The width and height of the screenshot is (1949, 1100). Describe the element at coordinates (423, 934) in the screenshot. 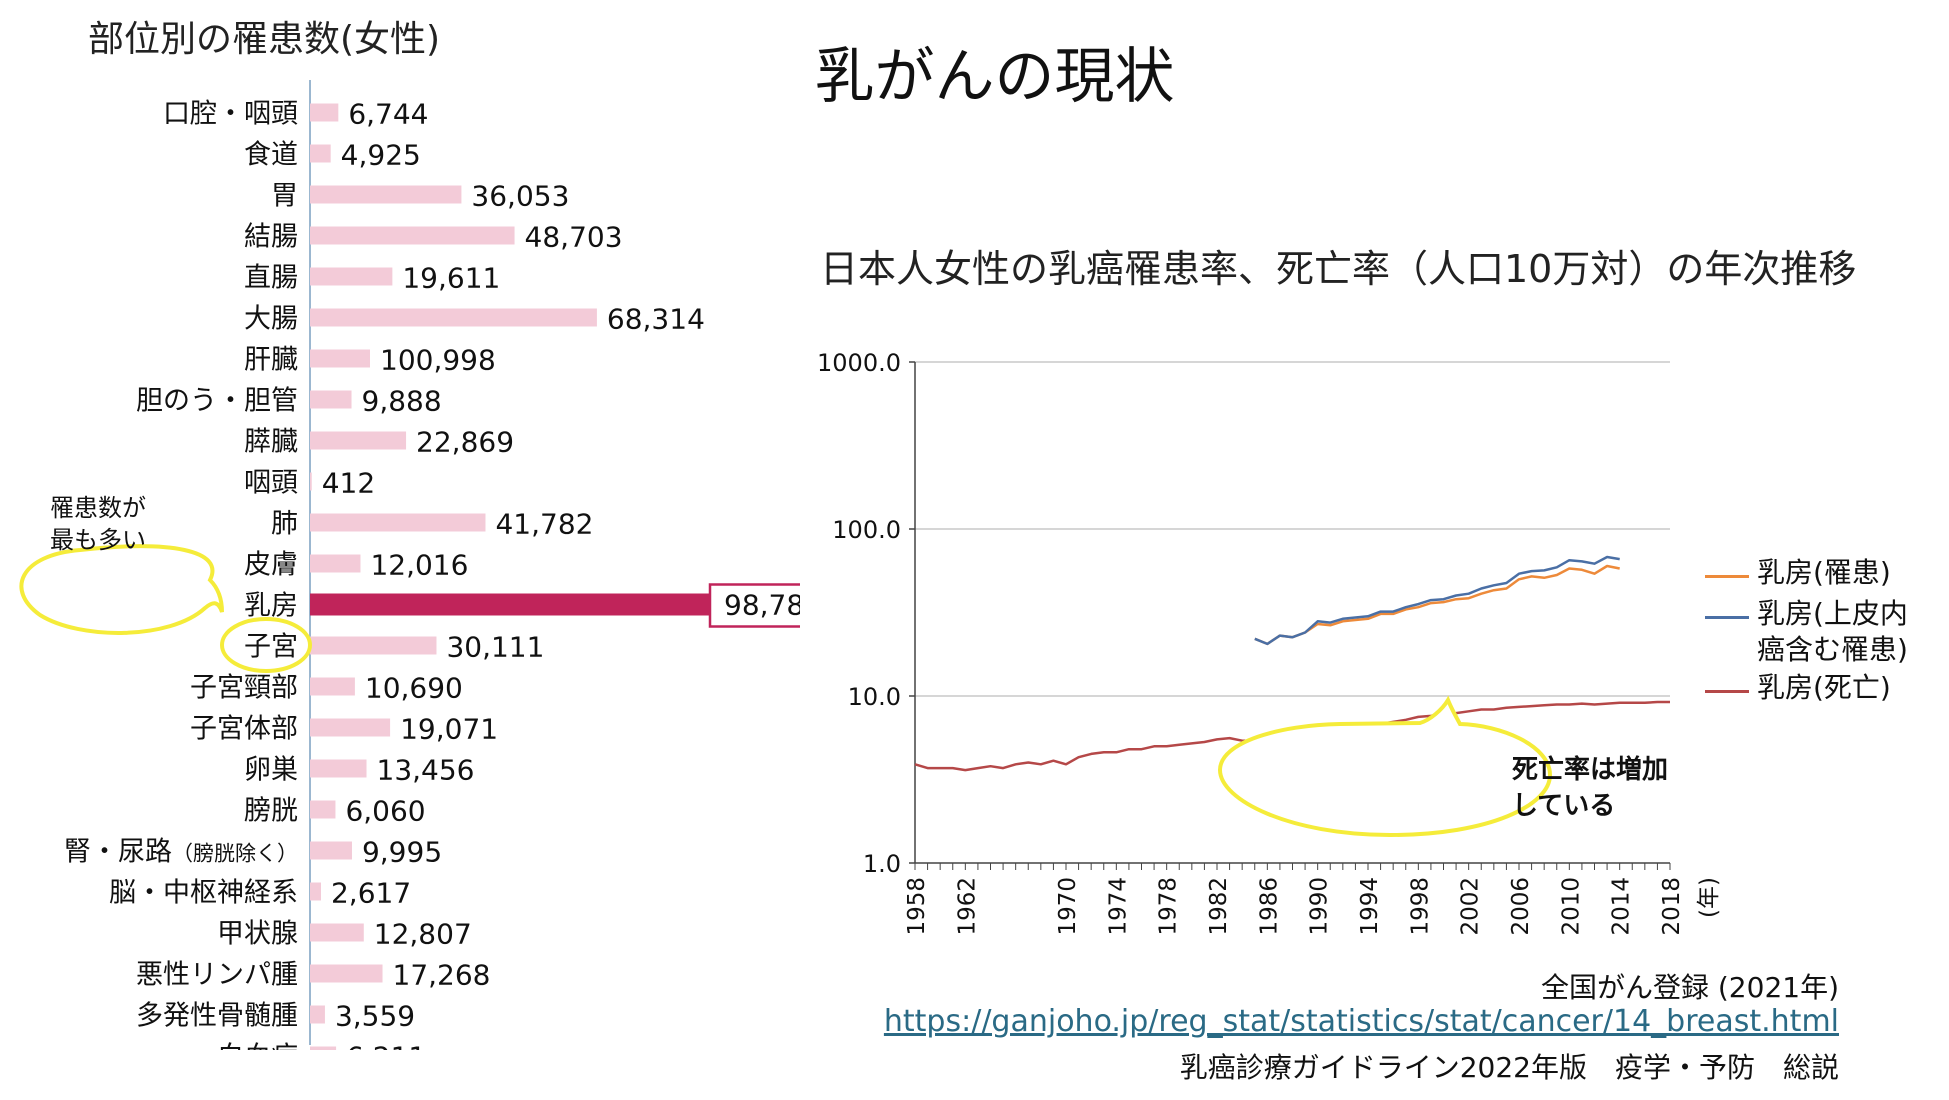

I see `bar-value-label: 12,807` at that location.